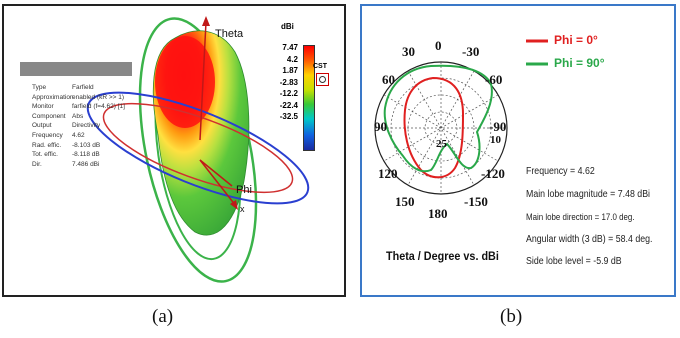 Image resolution: width=680 pixels, height=338 pixels. I want to click on angle-label-90: 90, so click(380, 126).